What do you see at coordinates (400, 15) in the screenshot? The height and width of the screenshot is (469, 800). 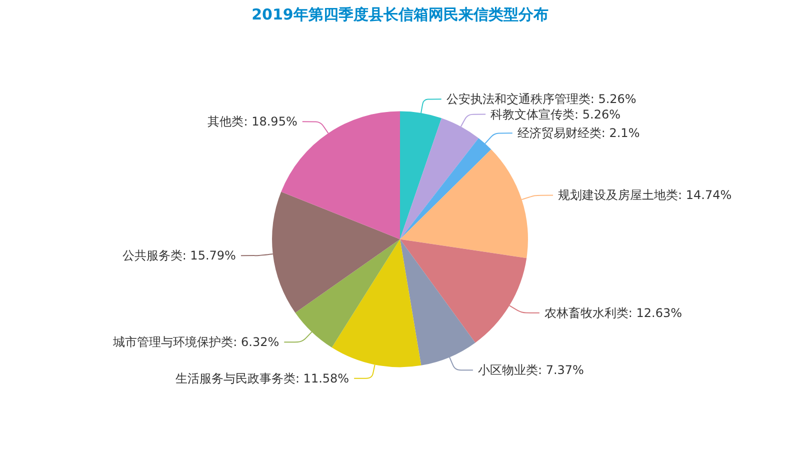 I see `chart-title: 2019年第四季度县长信箱网民来信类型分布` at bounding box center [400, 15].